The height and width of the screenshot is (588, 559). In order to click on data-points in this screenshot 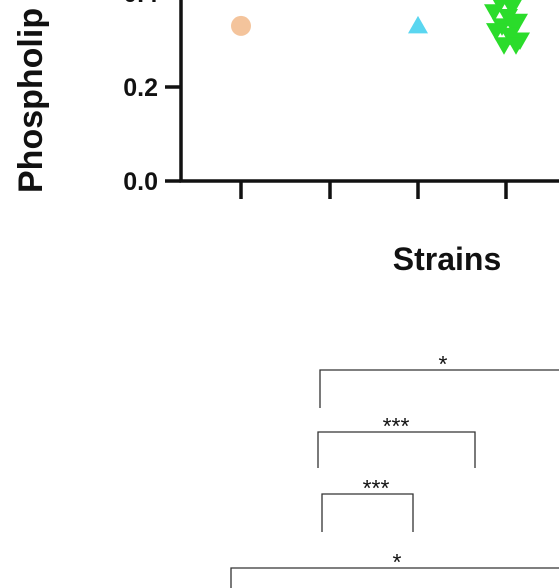, I will do `click(380, 27)`.